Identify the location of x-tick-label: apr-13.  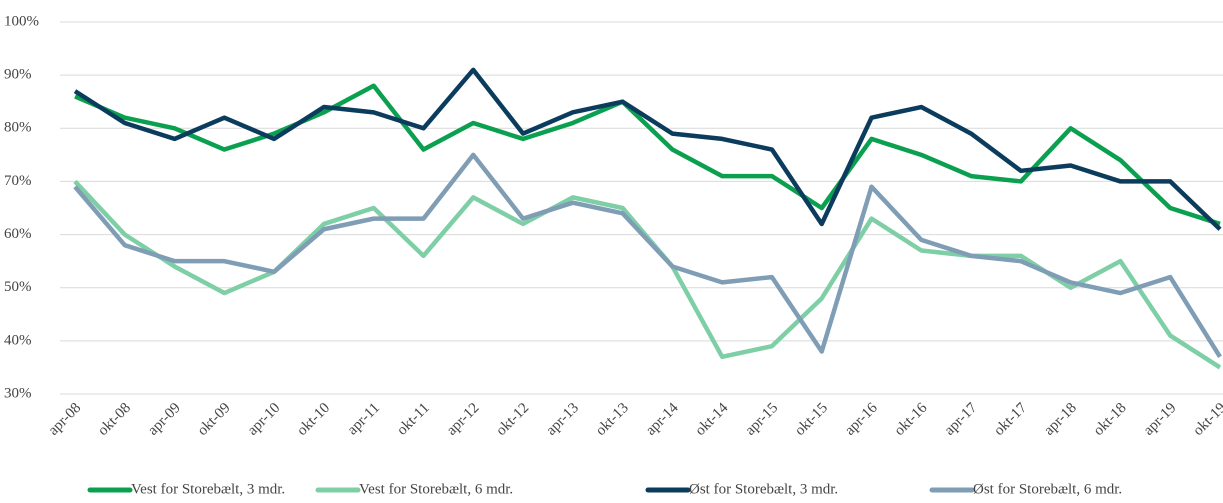
(562, 419).